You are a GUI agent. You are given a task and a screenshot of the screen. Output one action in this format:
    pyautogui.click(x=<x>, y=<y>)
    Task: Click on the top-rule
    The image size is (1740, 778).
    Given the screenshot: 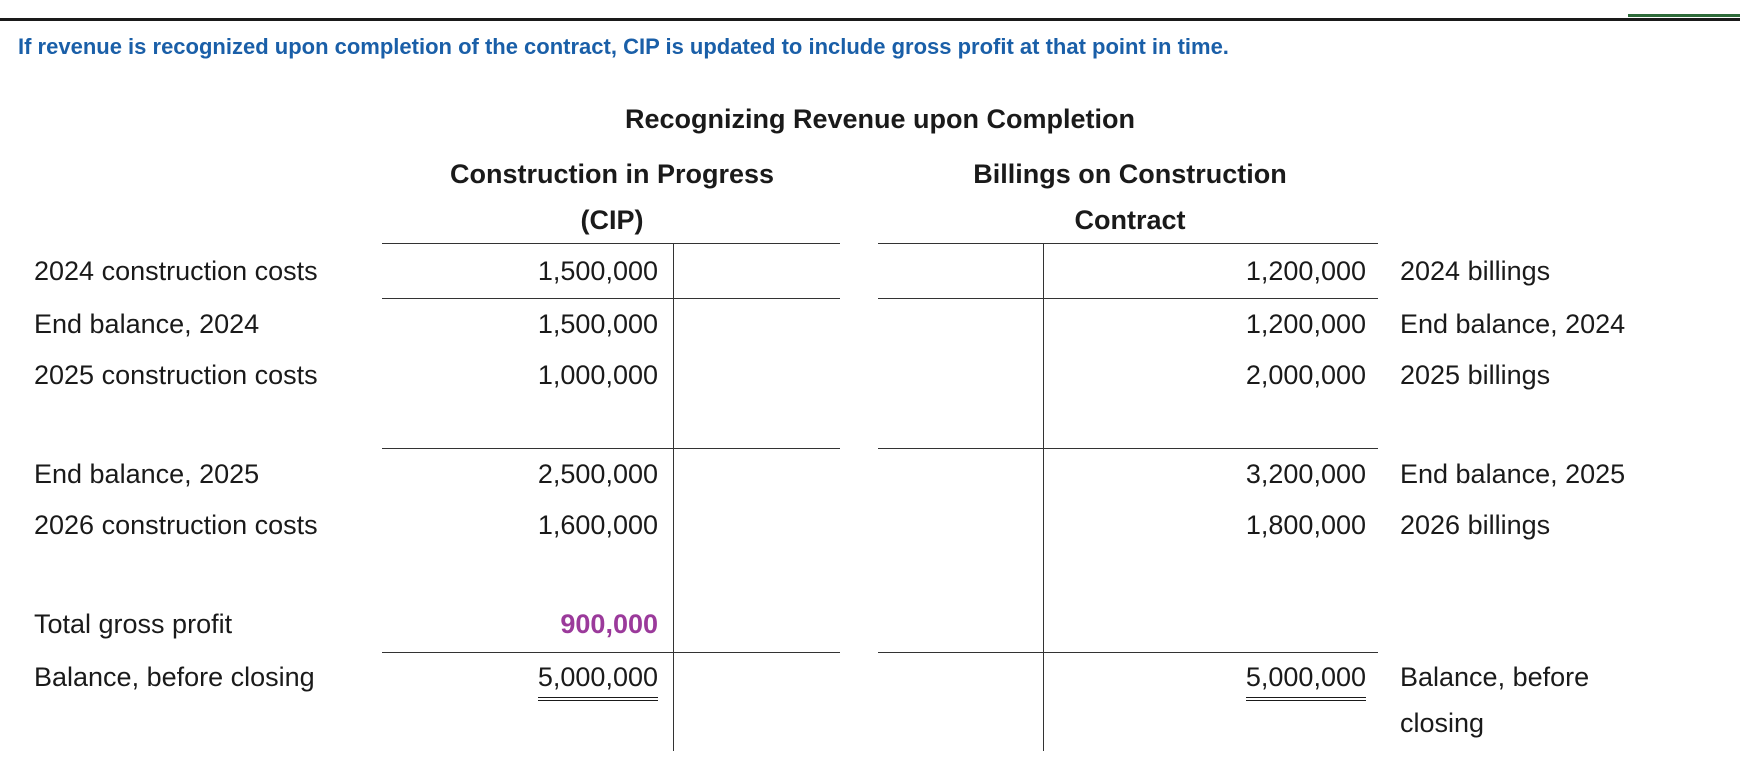 What is the action you would take?
    pyautogui.click(x=870, y=19)
    